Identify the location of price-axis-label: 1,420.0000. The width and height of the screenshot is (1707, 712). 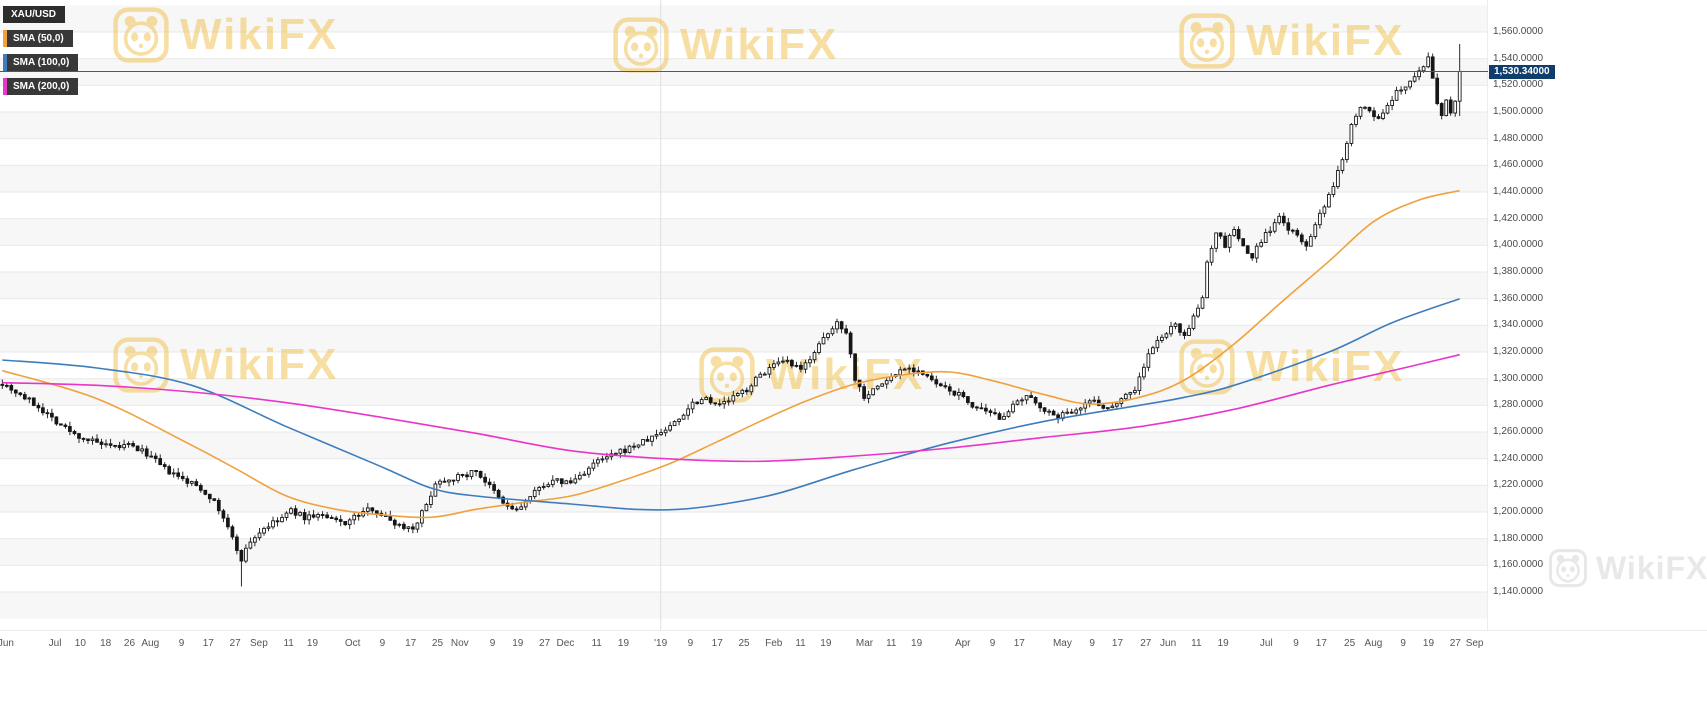
(1518, 218).